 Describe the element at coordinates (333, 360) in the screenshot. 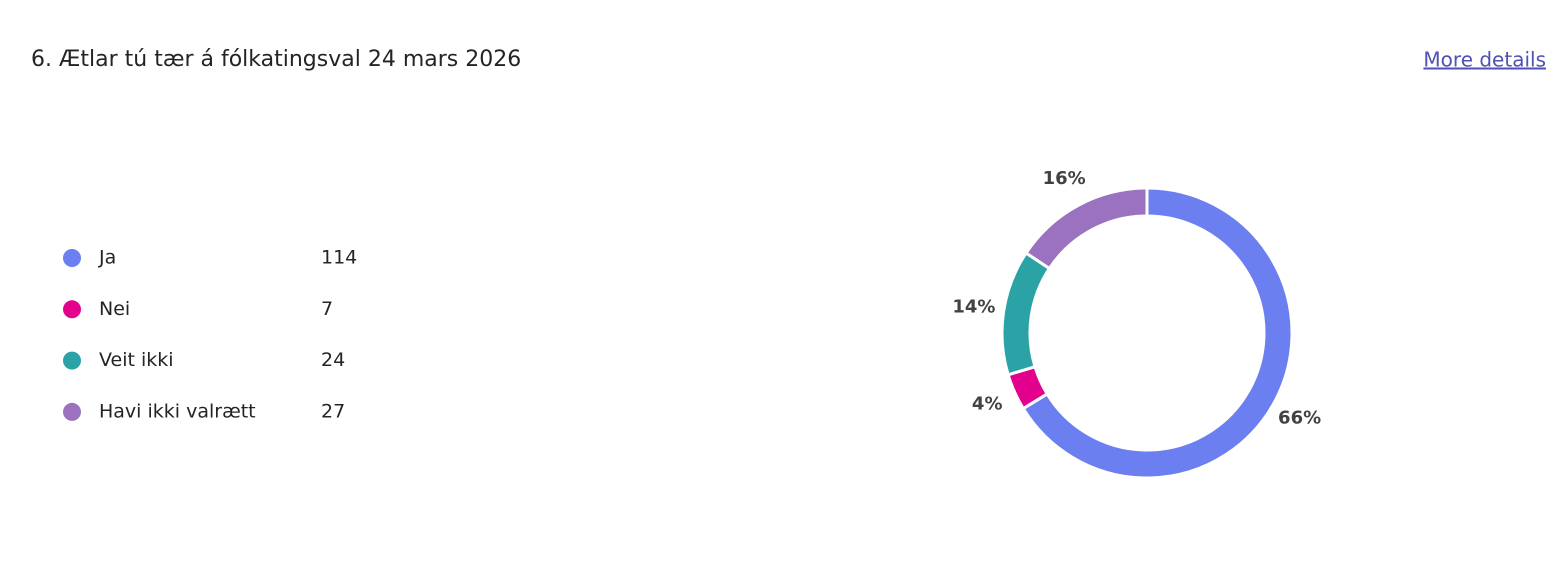

I see `legend-count: 24` at that location.